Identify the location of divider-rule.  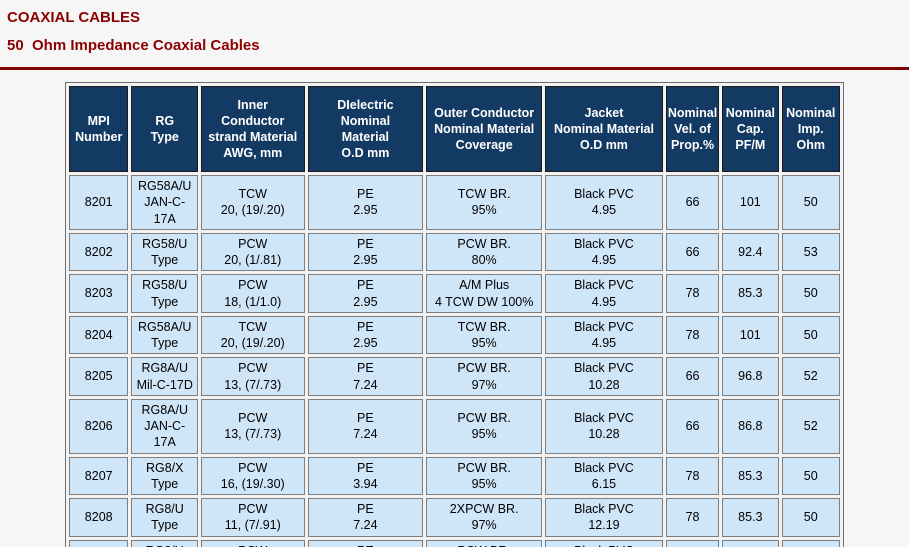
(454, 68).